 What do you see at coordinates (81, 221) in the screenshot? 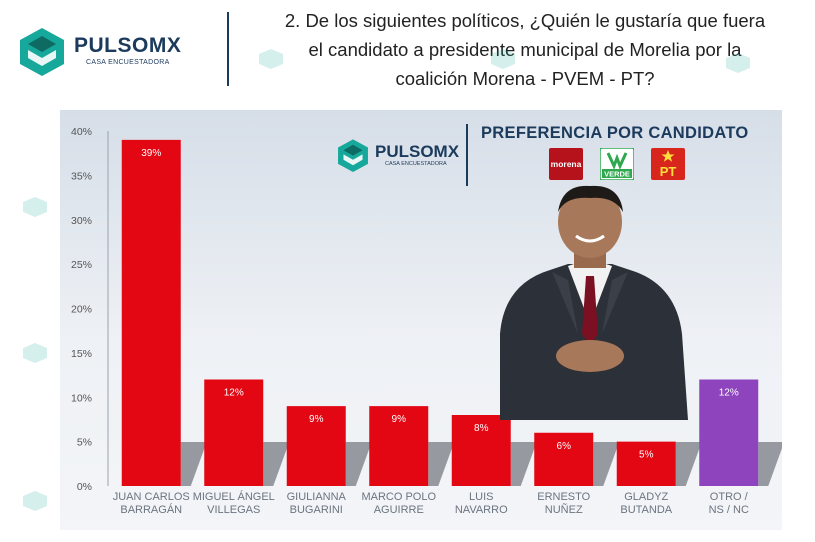
I see `y-tick-label: 30%` at bounding box center [81, 221].